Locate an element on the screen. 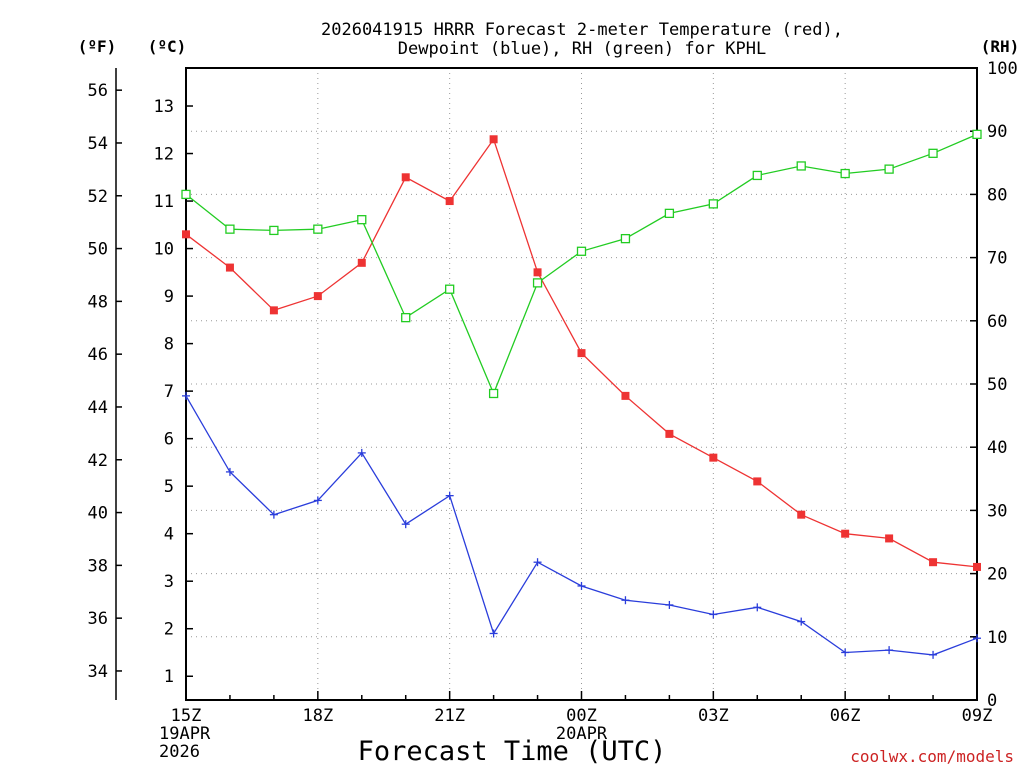 The width and height of the screenshot is (1024, 768). celsius-tick-label: 9 is located at coordinates (169, 297).